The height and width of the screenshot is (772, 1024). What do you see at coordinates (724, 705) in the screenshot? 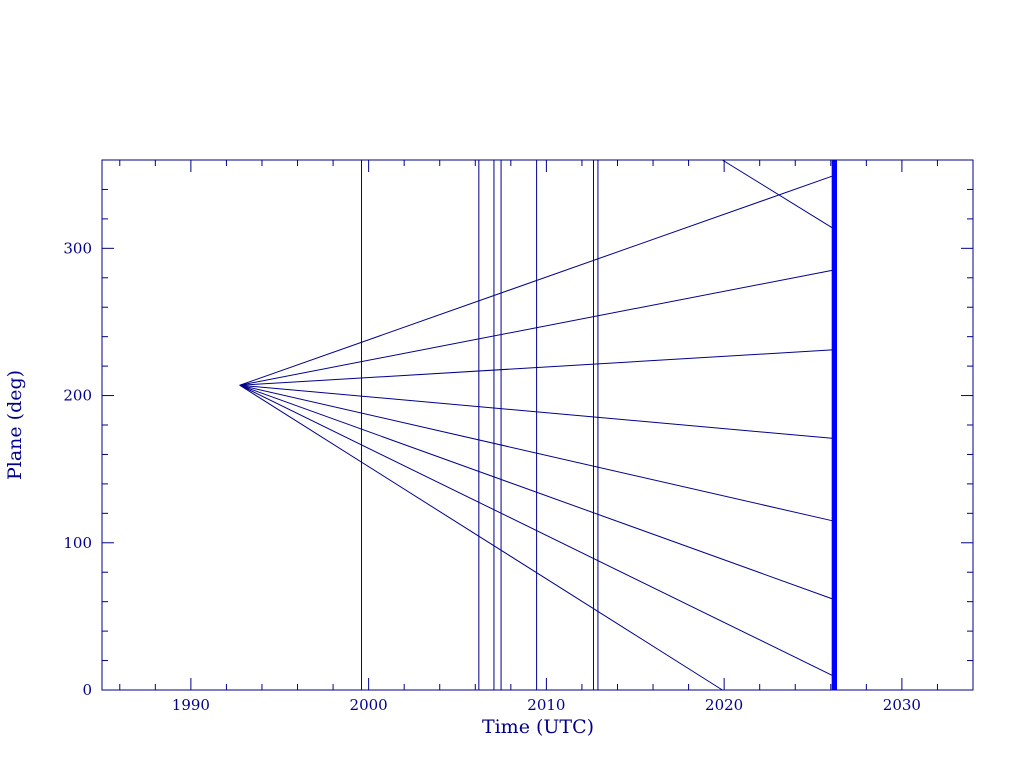
I see `x-tick-label: 2020` at bounding box center [724, 705].